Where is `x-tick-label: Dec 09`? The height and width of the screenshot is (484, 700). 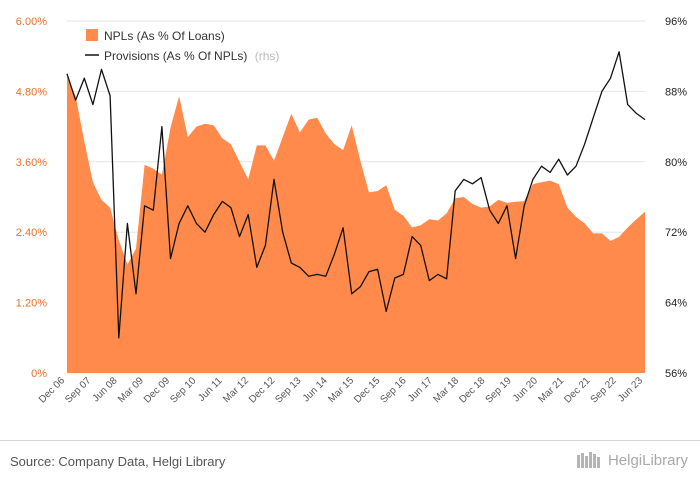
x-tick-label: Dec 09 is located at coordinates (157, 390).